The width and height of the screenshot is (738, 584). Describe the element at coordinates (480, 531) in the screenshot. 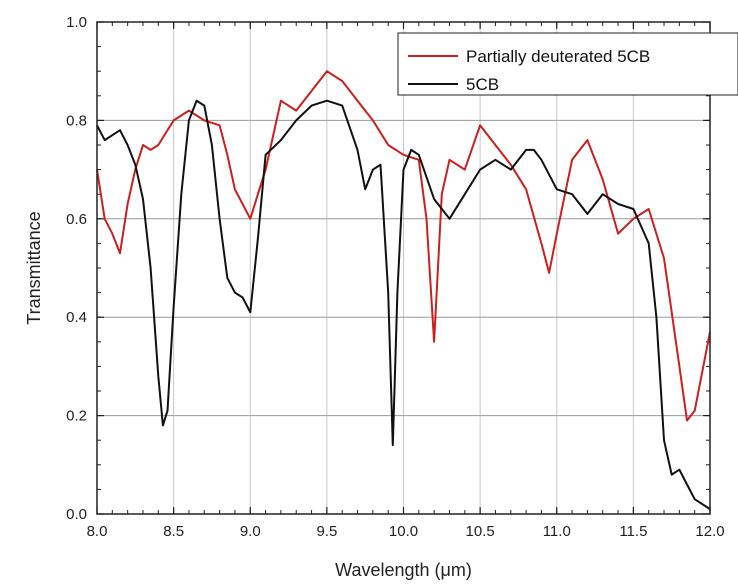

I see `x-tick-label: 10.5` at that location.